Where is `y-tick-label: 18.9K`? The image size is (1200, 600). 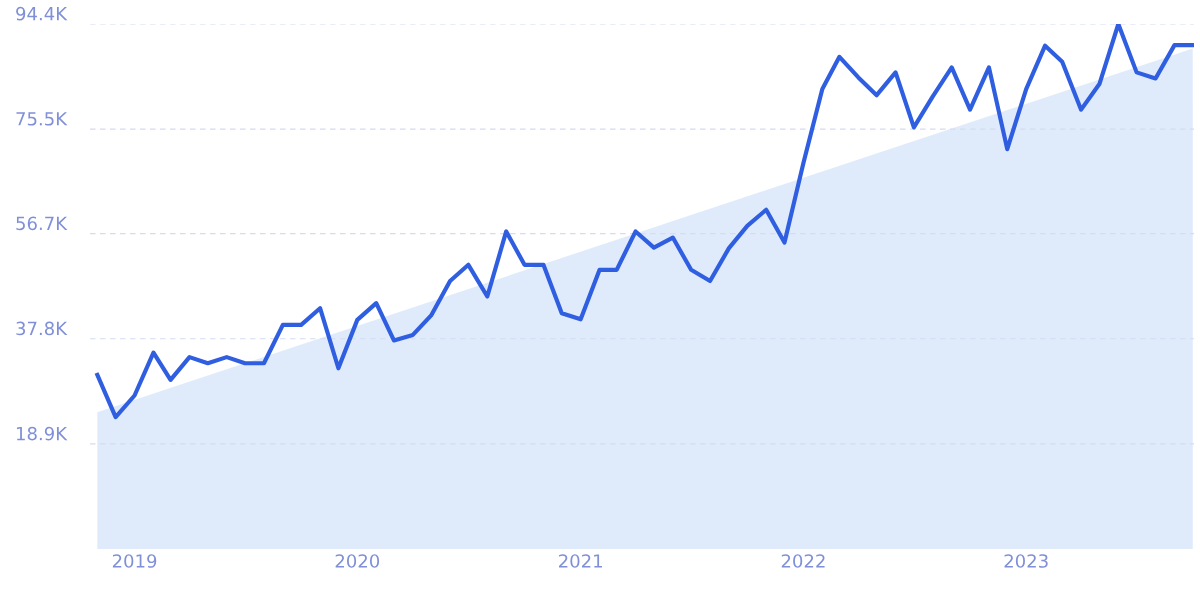 y-tick-label: 18.9K is located at coordinates (42, 433).